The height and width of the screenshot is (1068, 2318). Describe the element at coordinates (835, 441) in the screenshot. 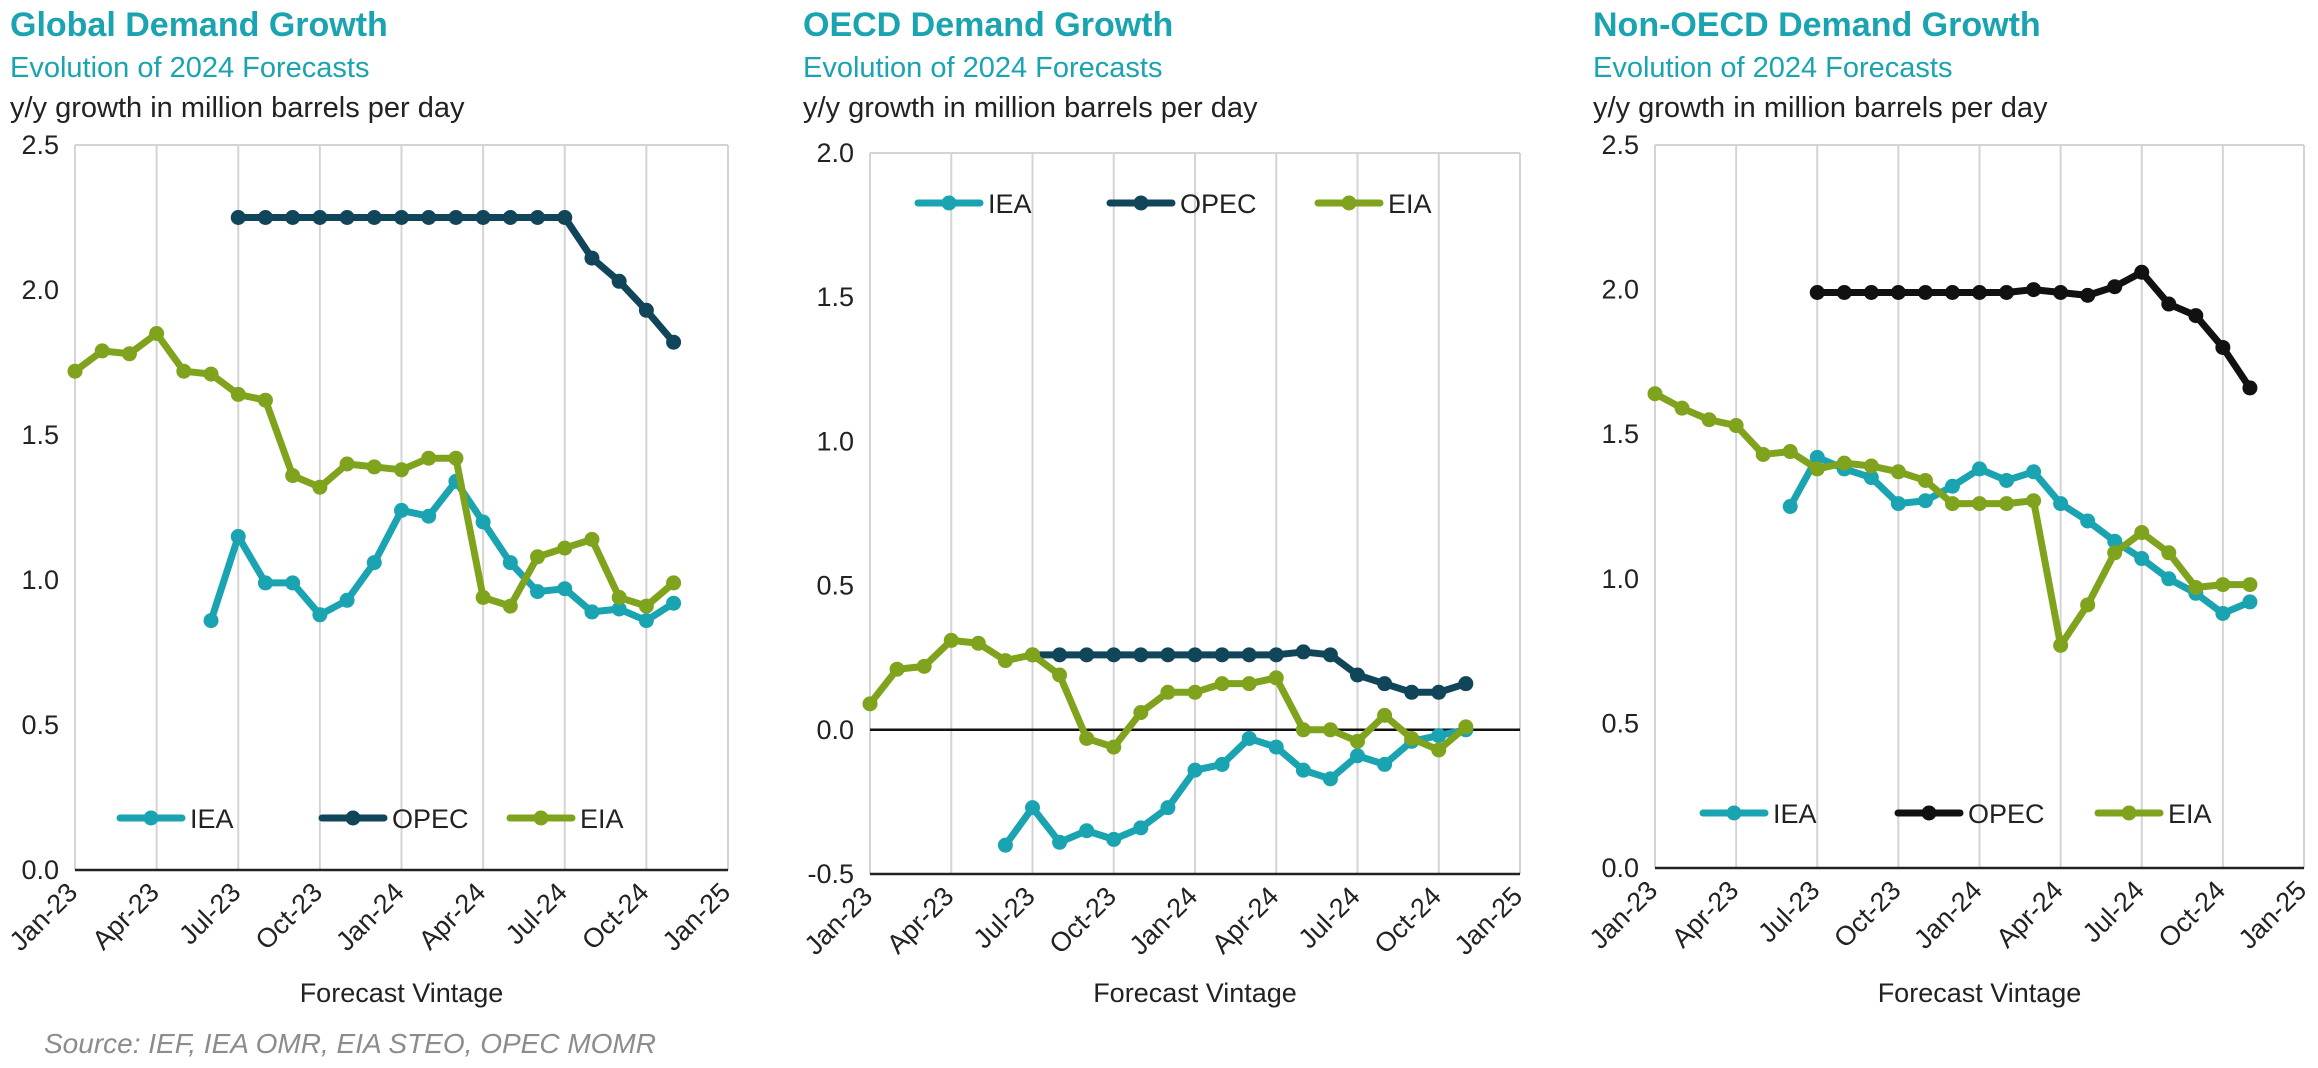

I see `y-tick-label: 1.0` at that location.